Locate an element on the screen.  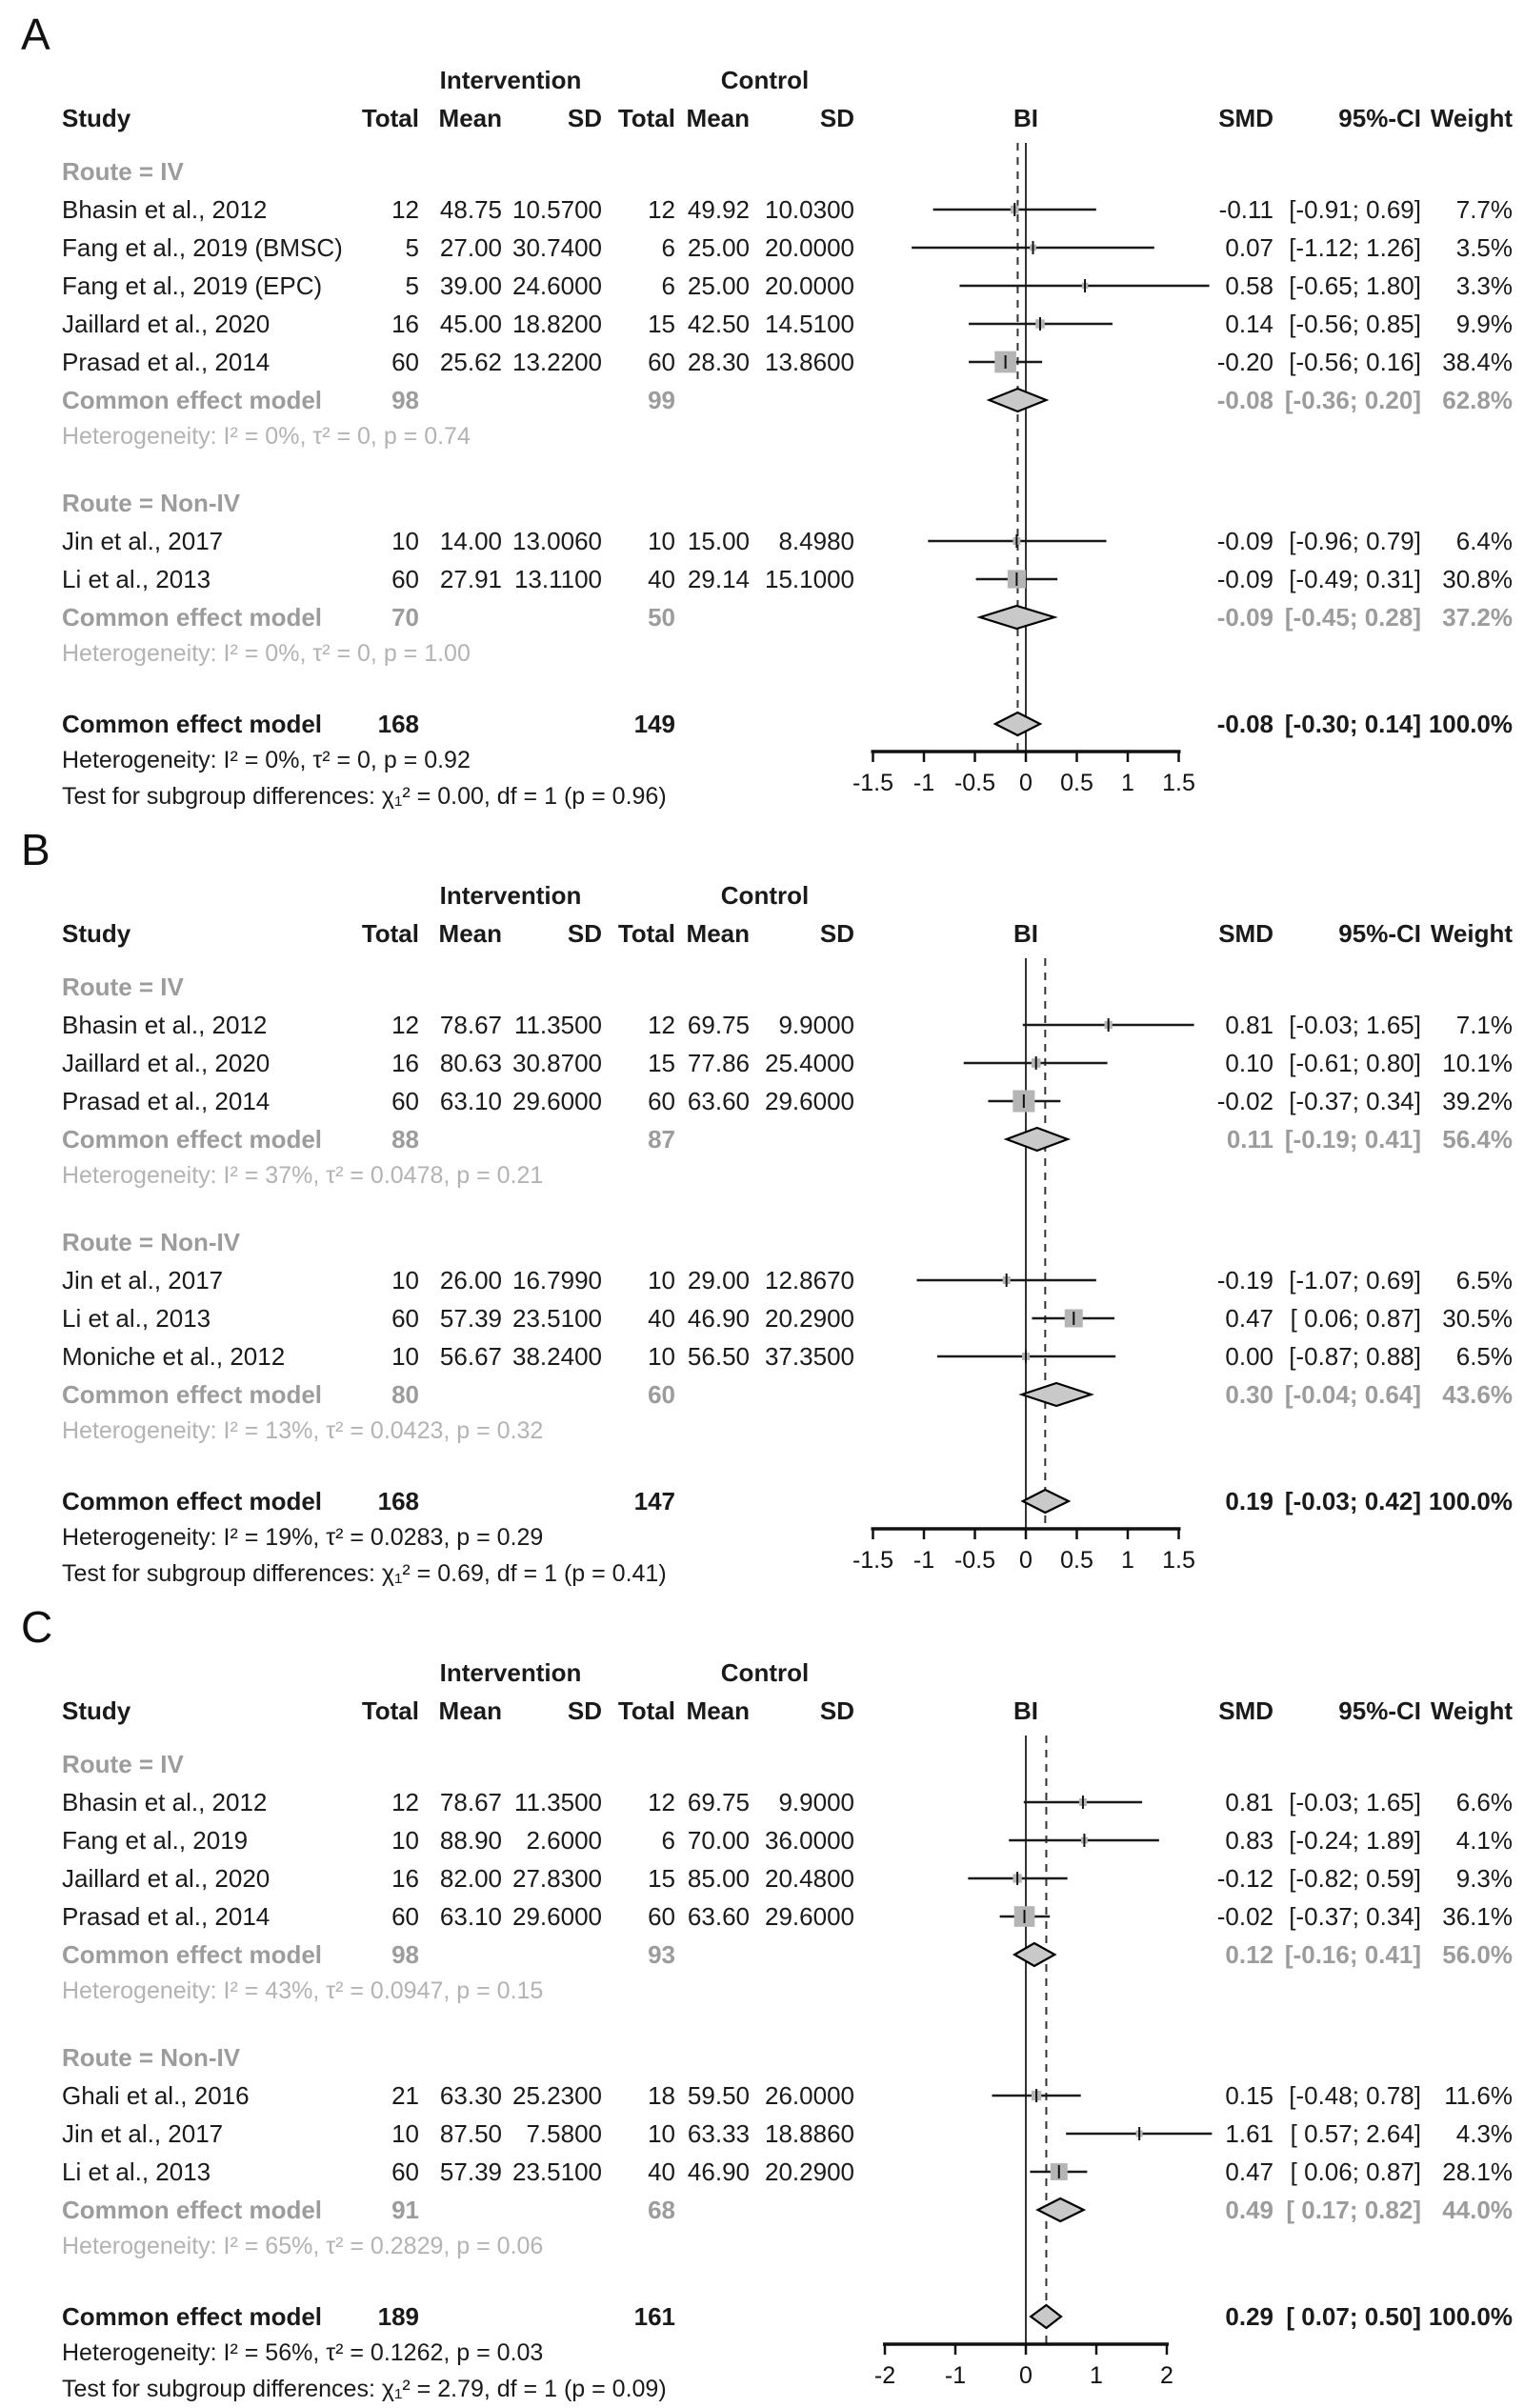
smd-value: 0.83 is located at coordinates (1249, 1840).